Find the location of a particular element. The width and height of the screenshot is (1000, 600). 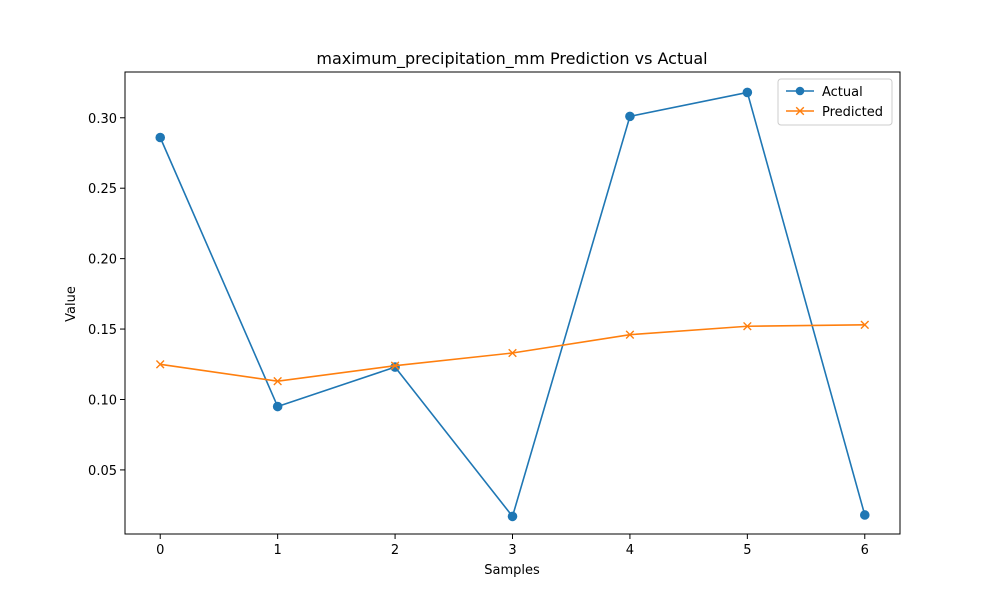

x-tick-label: 2 is located at coordinates (395, 550).